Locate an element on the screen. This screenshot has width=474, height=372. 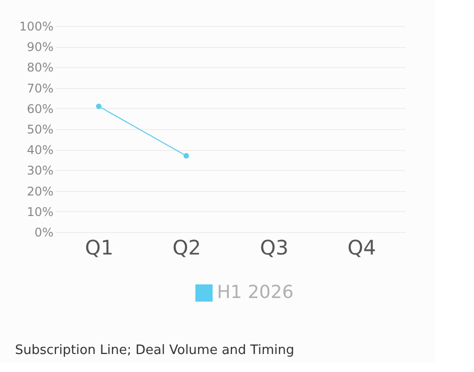
x-tick-label: Q4 is located at coordinates (362, 248).